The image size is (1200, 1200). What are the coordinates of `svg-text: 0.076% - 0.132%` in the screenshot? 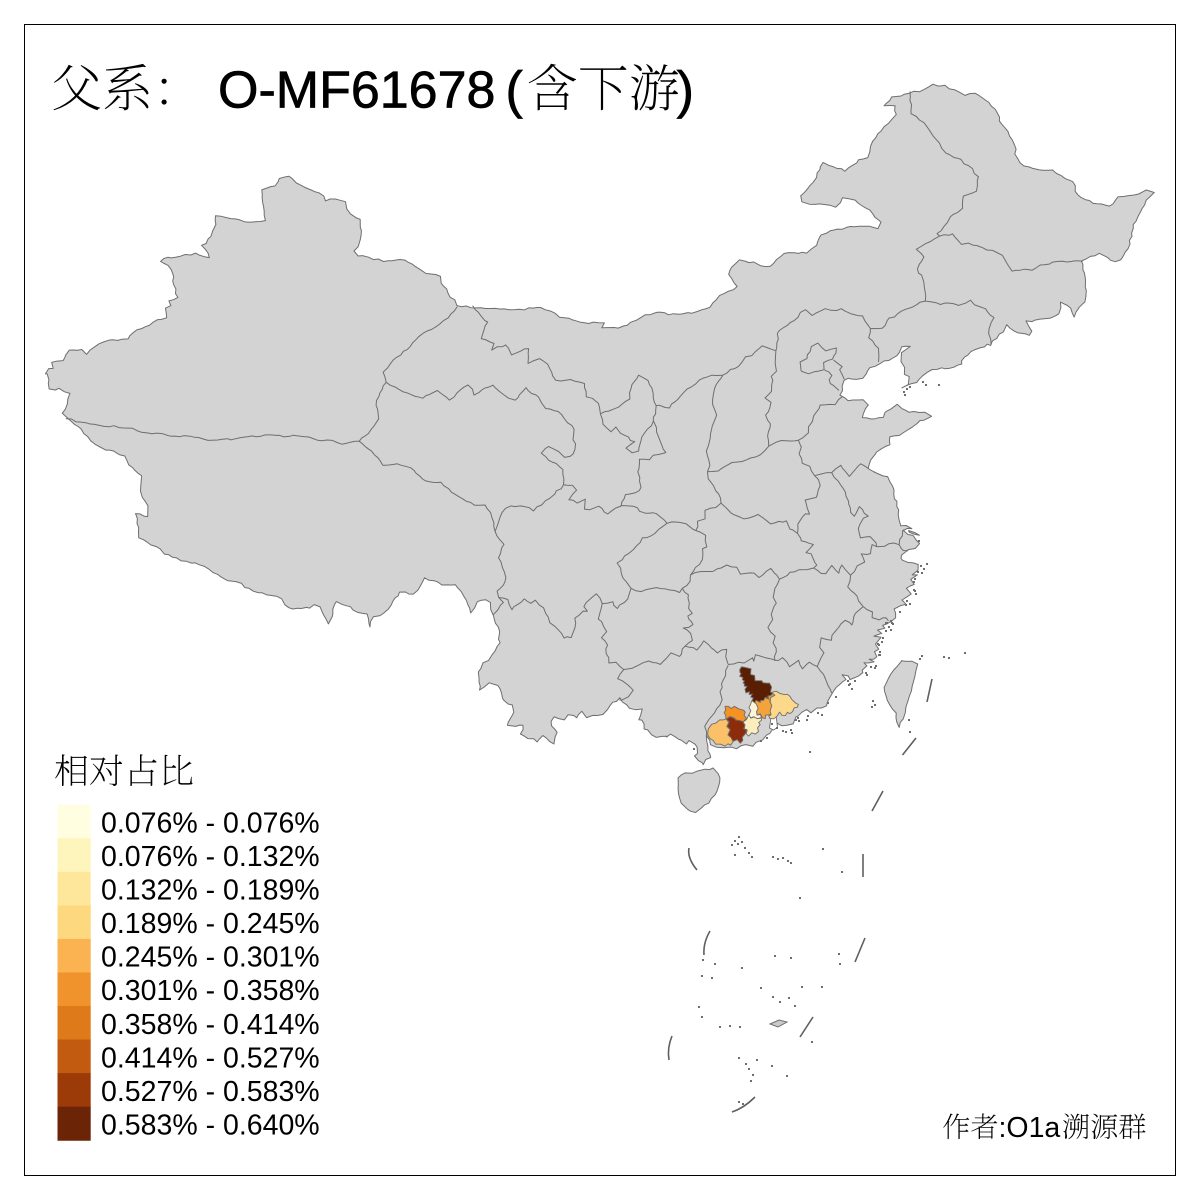 It's located at (210, 857).